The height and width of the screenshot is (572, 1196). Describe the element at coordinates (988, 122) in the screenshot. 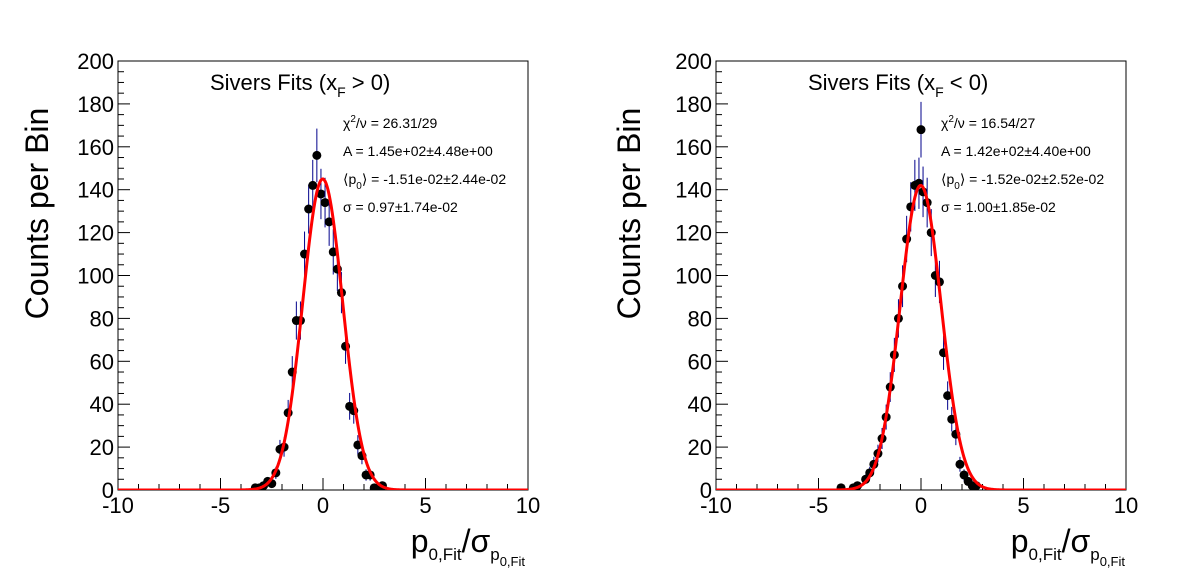

I see `stat-chi2: χ2/ν = 16.54/27` at that location.